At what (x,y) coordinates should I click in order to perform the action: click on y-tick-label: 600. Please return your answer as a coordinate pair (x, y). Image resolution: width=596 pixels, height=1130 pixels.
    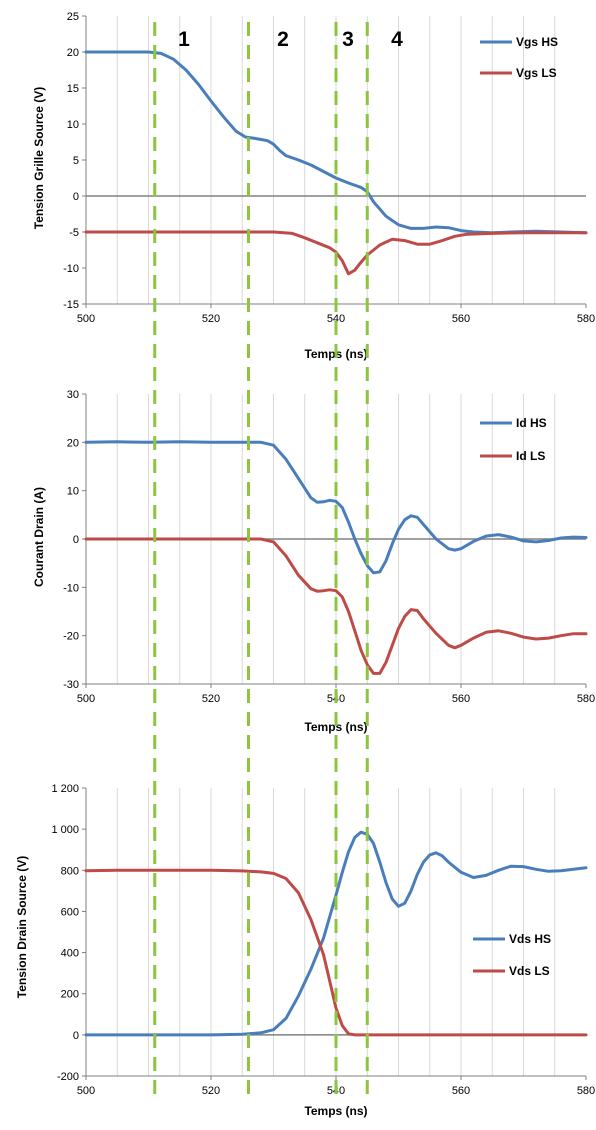
    Looking at the image, I should click on (70, 912).